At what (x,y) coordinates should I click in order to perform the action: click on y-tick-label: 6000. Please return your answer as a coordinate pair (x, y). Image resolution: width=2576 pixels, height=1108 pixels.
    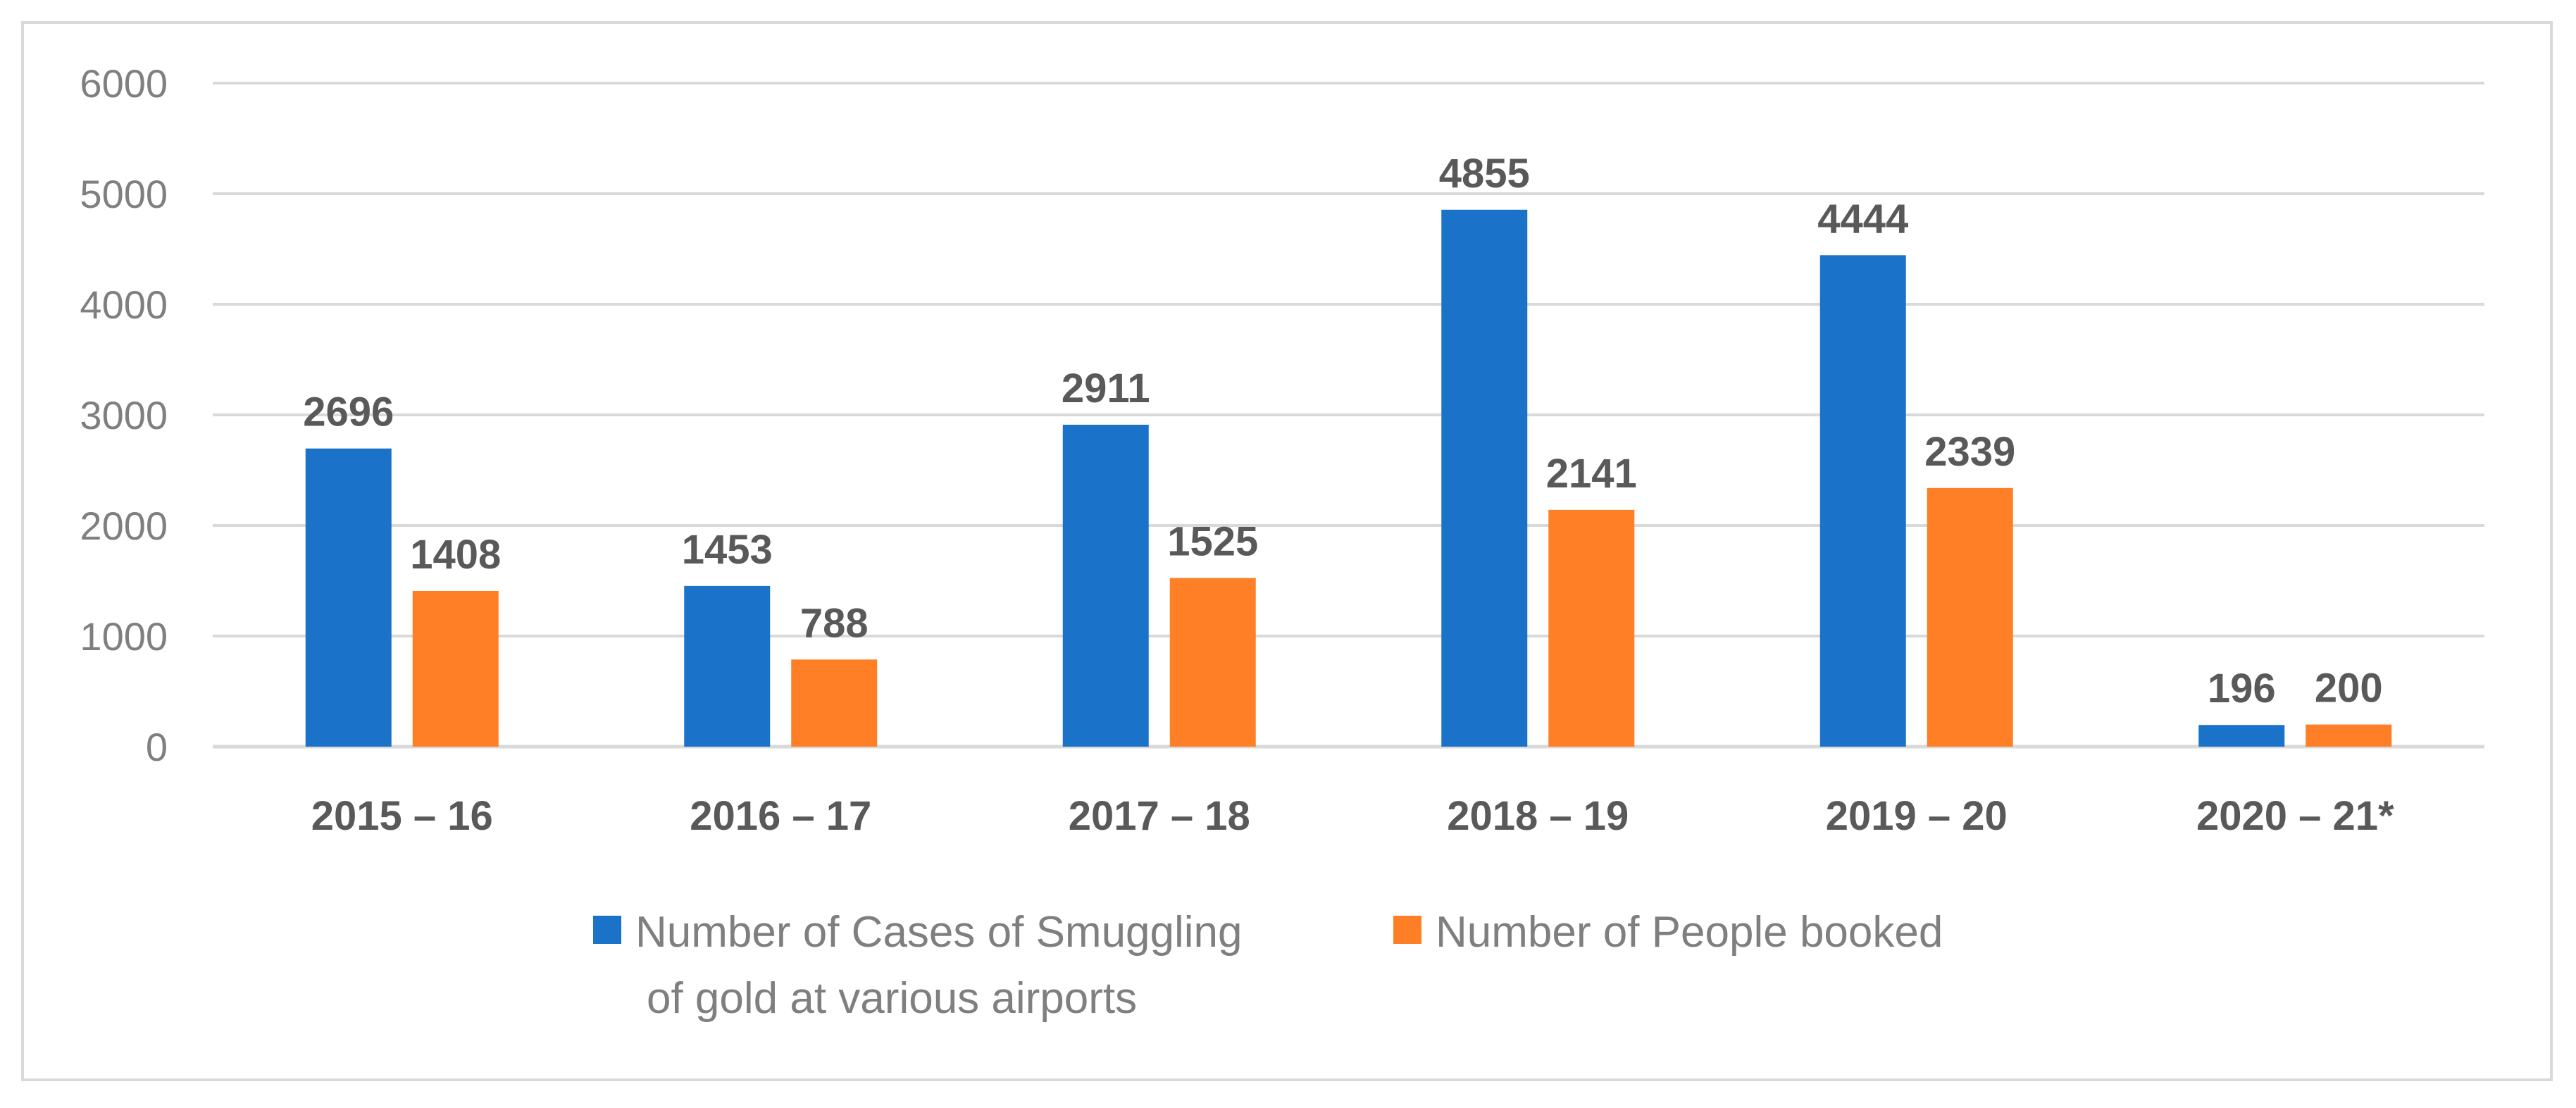
    Looking at the image, I should click on (124, 83).